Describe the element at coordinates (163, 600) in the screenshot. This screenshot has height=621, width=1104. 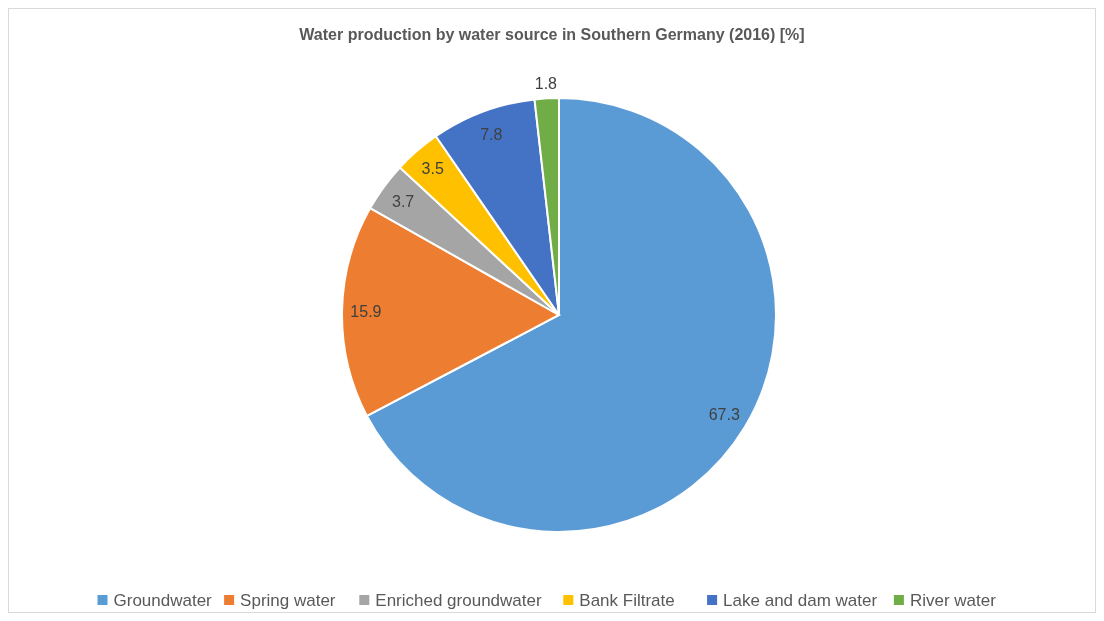
I see `legend-label: Groundwater` at that location.